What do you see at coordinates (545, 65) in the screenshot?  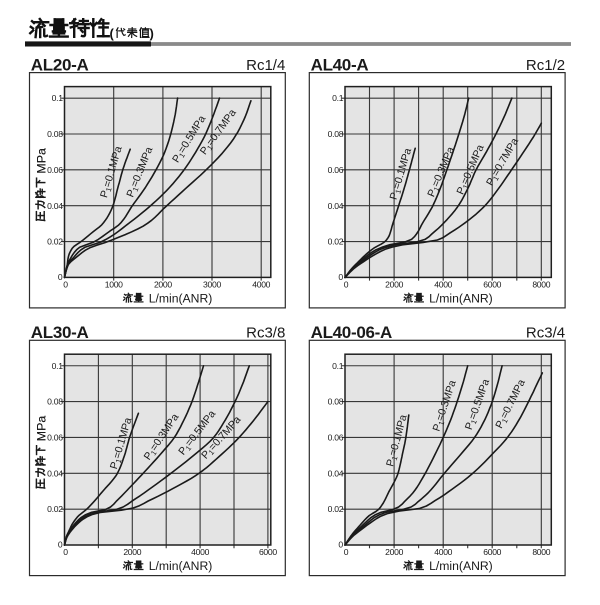 I see `svg-text: Rc1/2` at bounding box center [545, 65].